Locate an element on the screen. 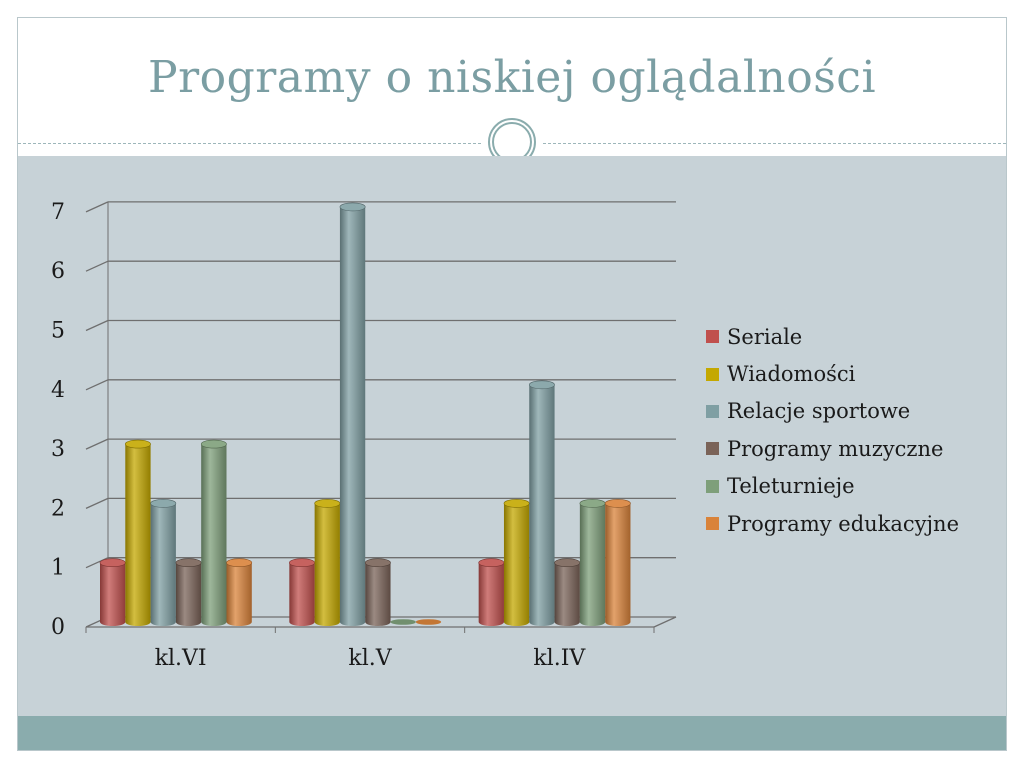 The height and width of the screenshot is (768, 1024). y-tick-label: 1 is located at coordinates (58, 568).